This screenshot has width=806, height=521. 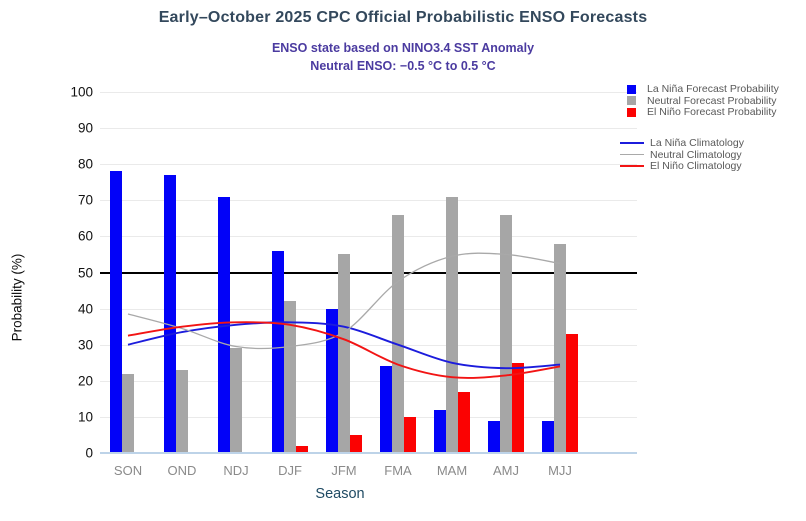 I want to click on bar-la-ni-a-forecast-probability-amj, so click(x=494, y=436).